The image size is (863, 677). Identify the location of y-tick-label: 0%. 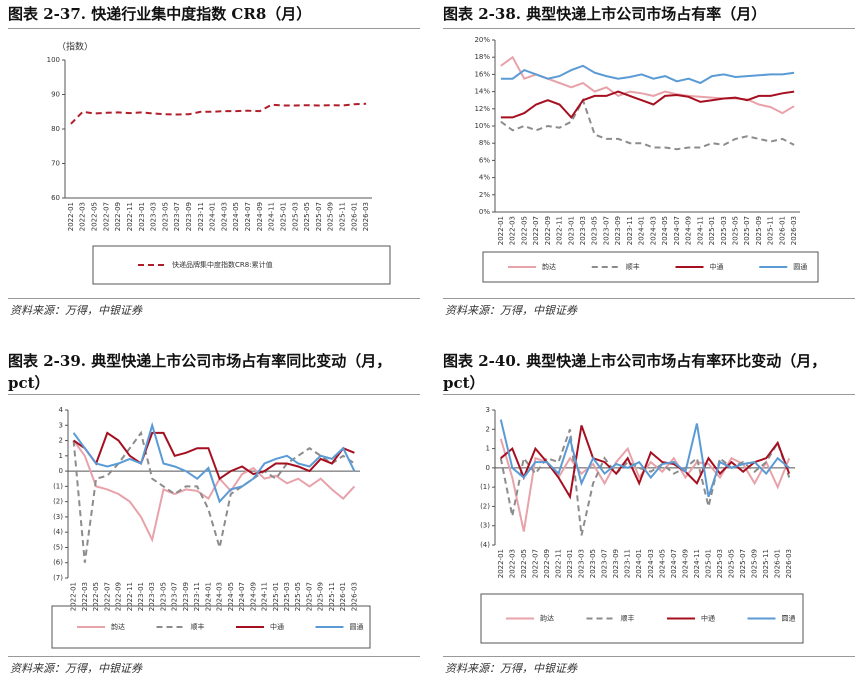
(484, 212).